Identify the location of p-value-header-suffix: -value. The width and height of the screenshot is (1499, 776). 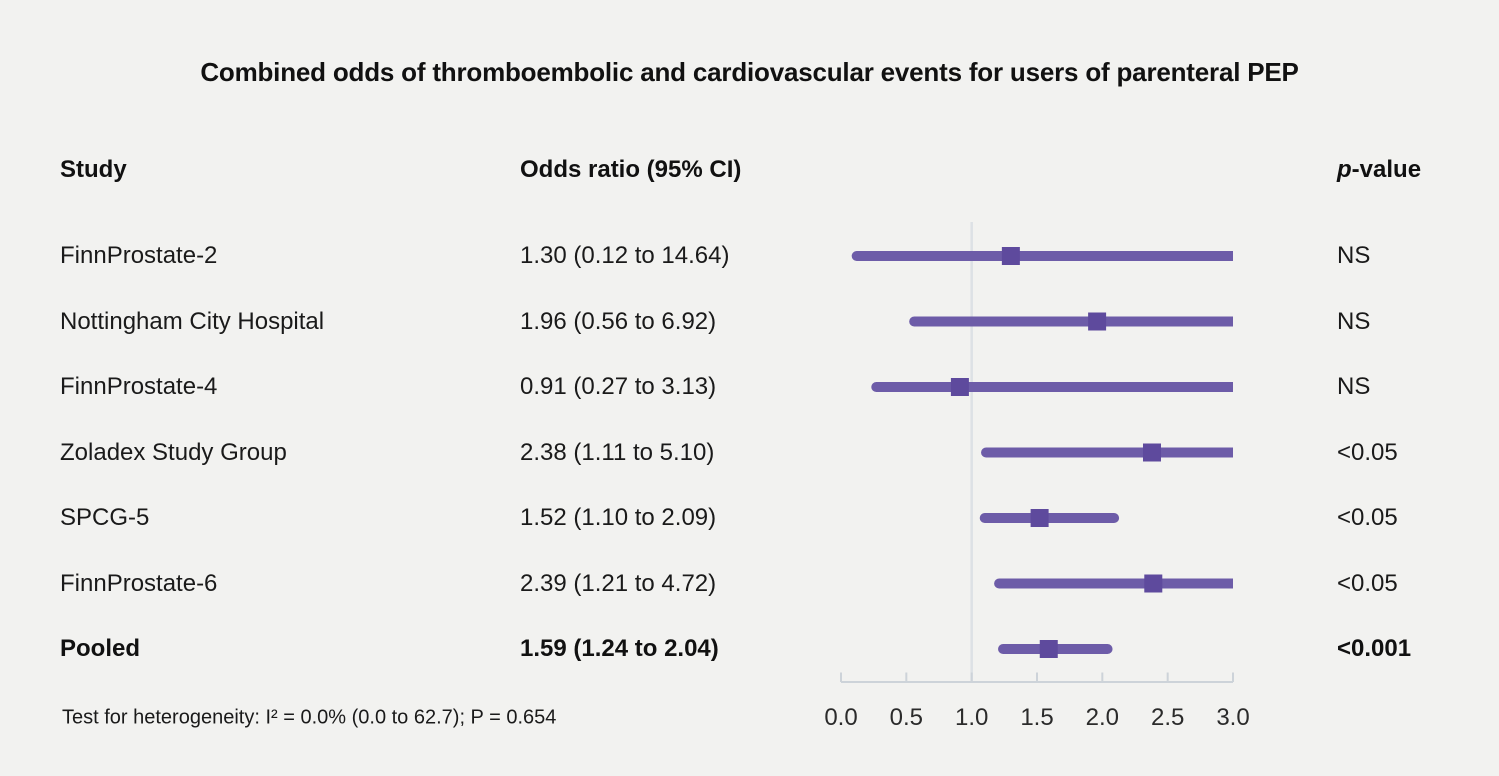
(1386, 169).